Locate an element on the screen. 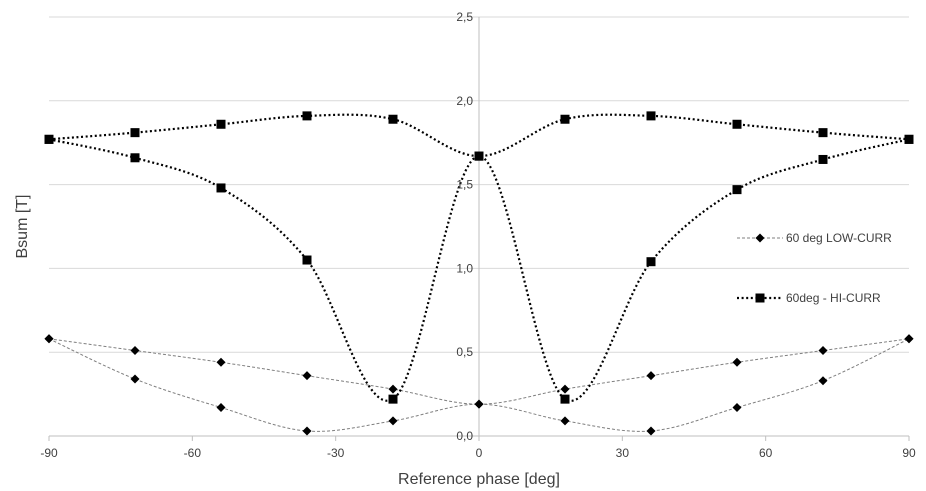 The image size is (926, 491). x-tick-label: 0 is located at coordinates (479, 453).